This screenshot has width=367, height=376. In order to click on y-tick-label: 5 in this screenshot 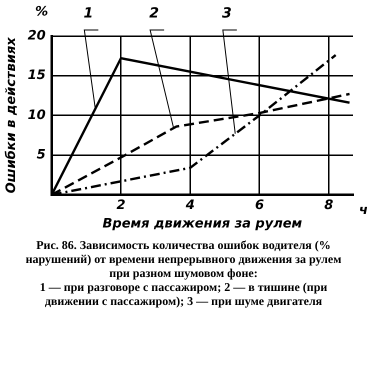, I will do `click(41, 154)`.